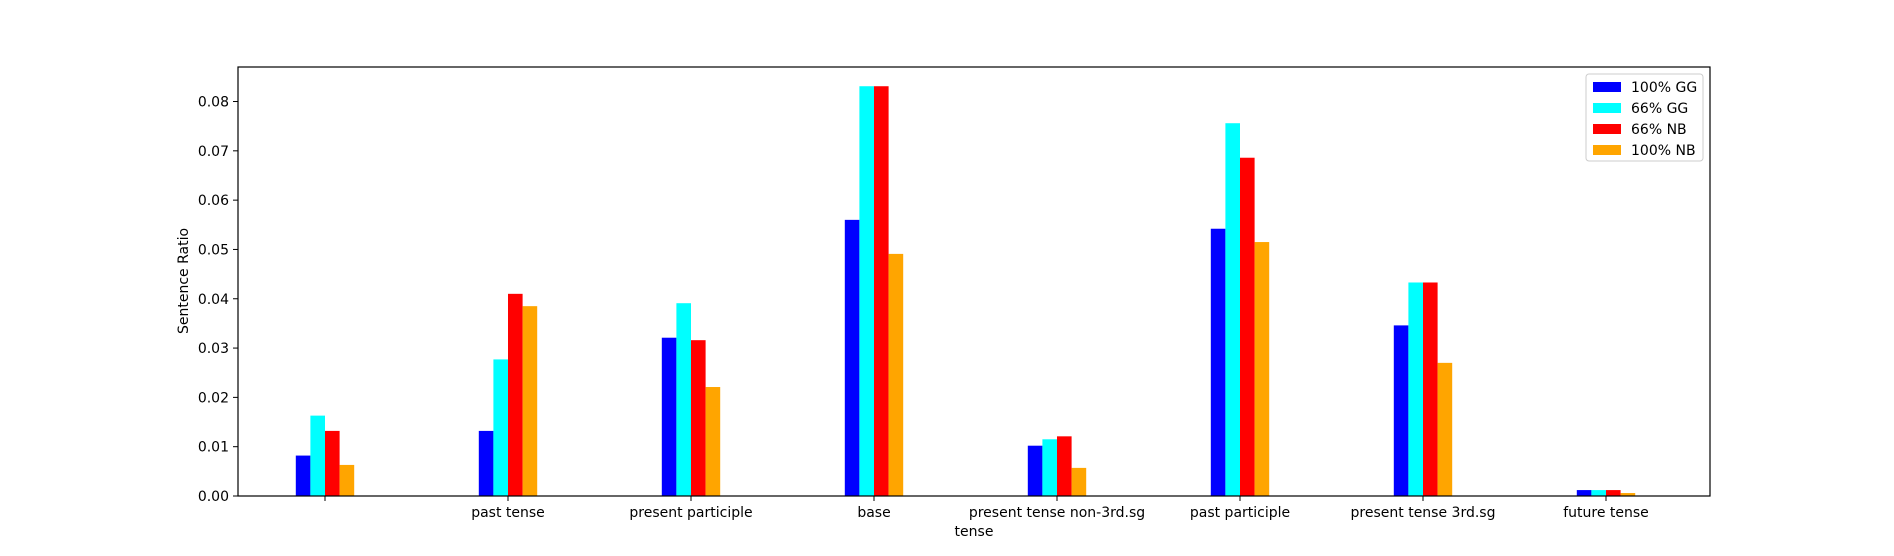 This screenshot has width=1894, height=556. What do you see at coordinates (213, 201) in the screenshot?
I see `y-tick-label: 0.06` at bounding box center [213, 201].